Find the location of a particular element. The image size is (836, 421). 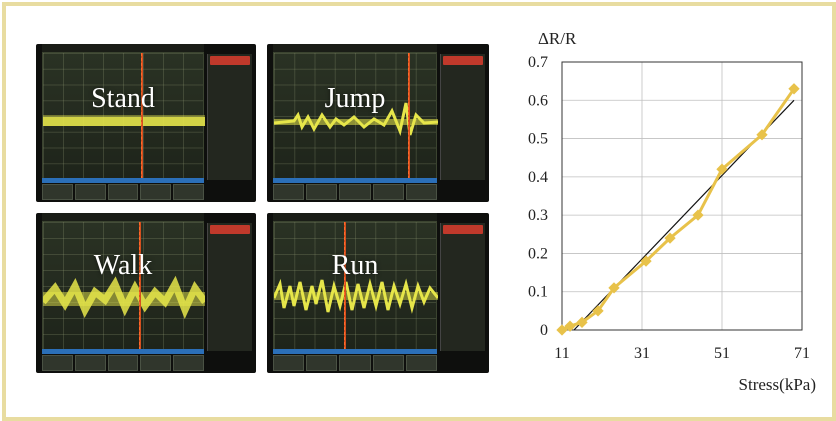

trace-jump is located at coordinates (356, 119).